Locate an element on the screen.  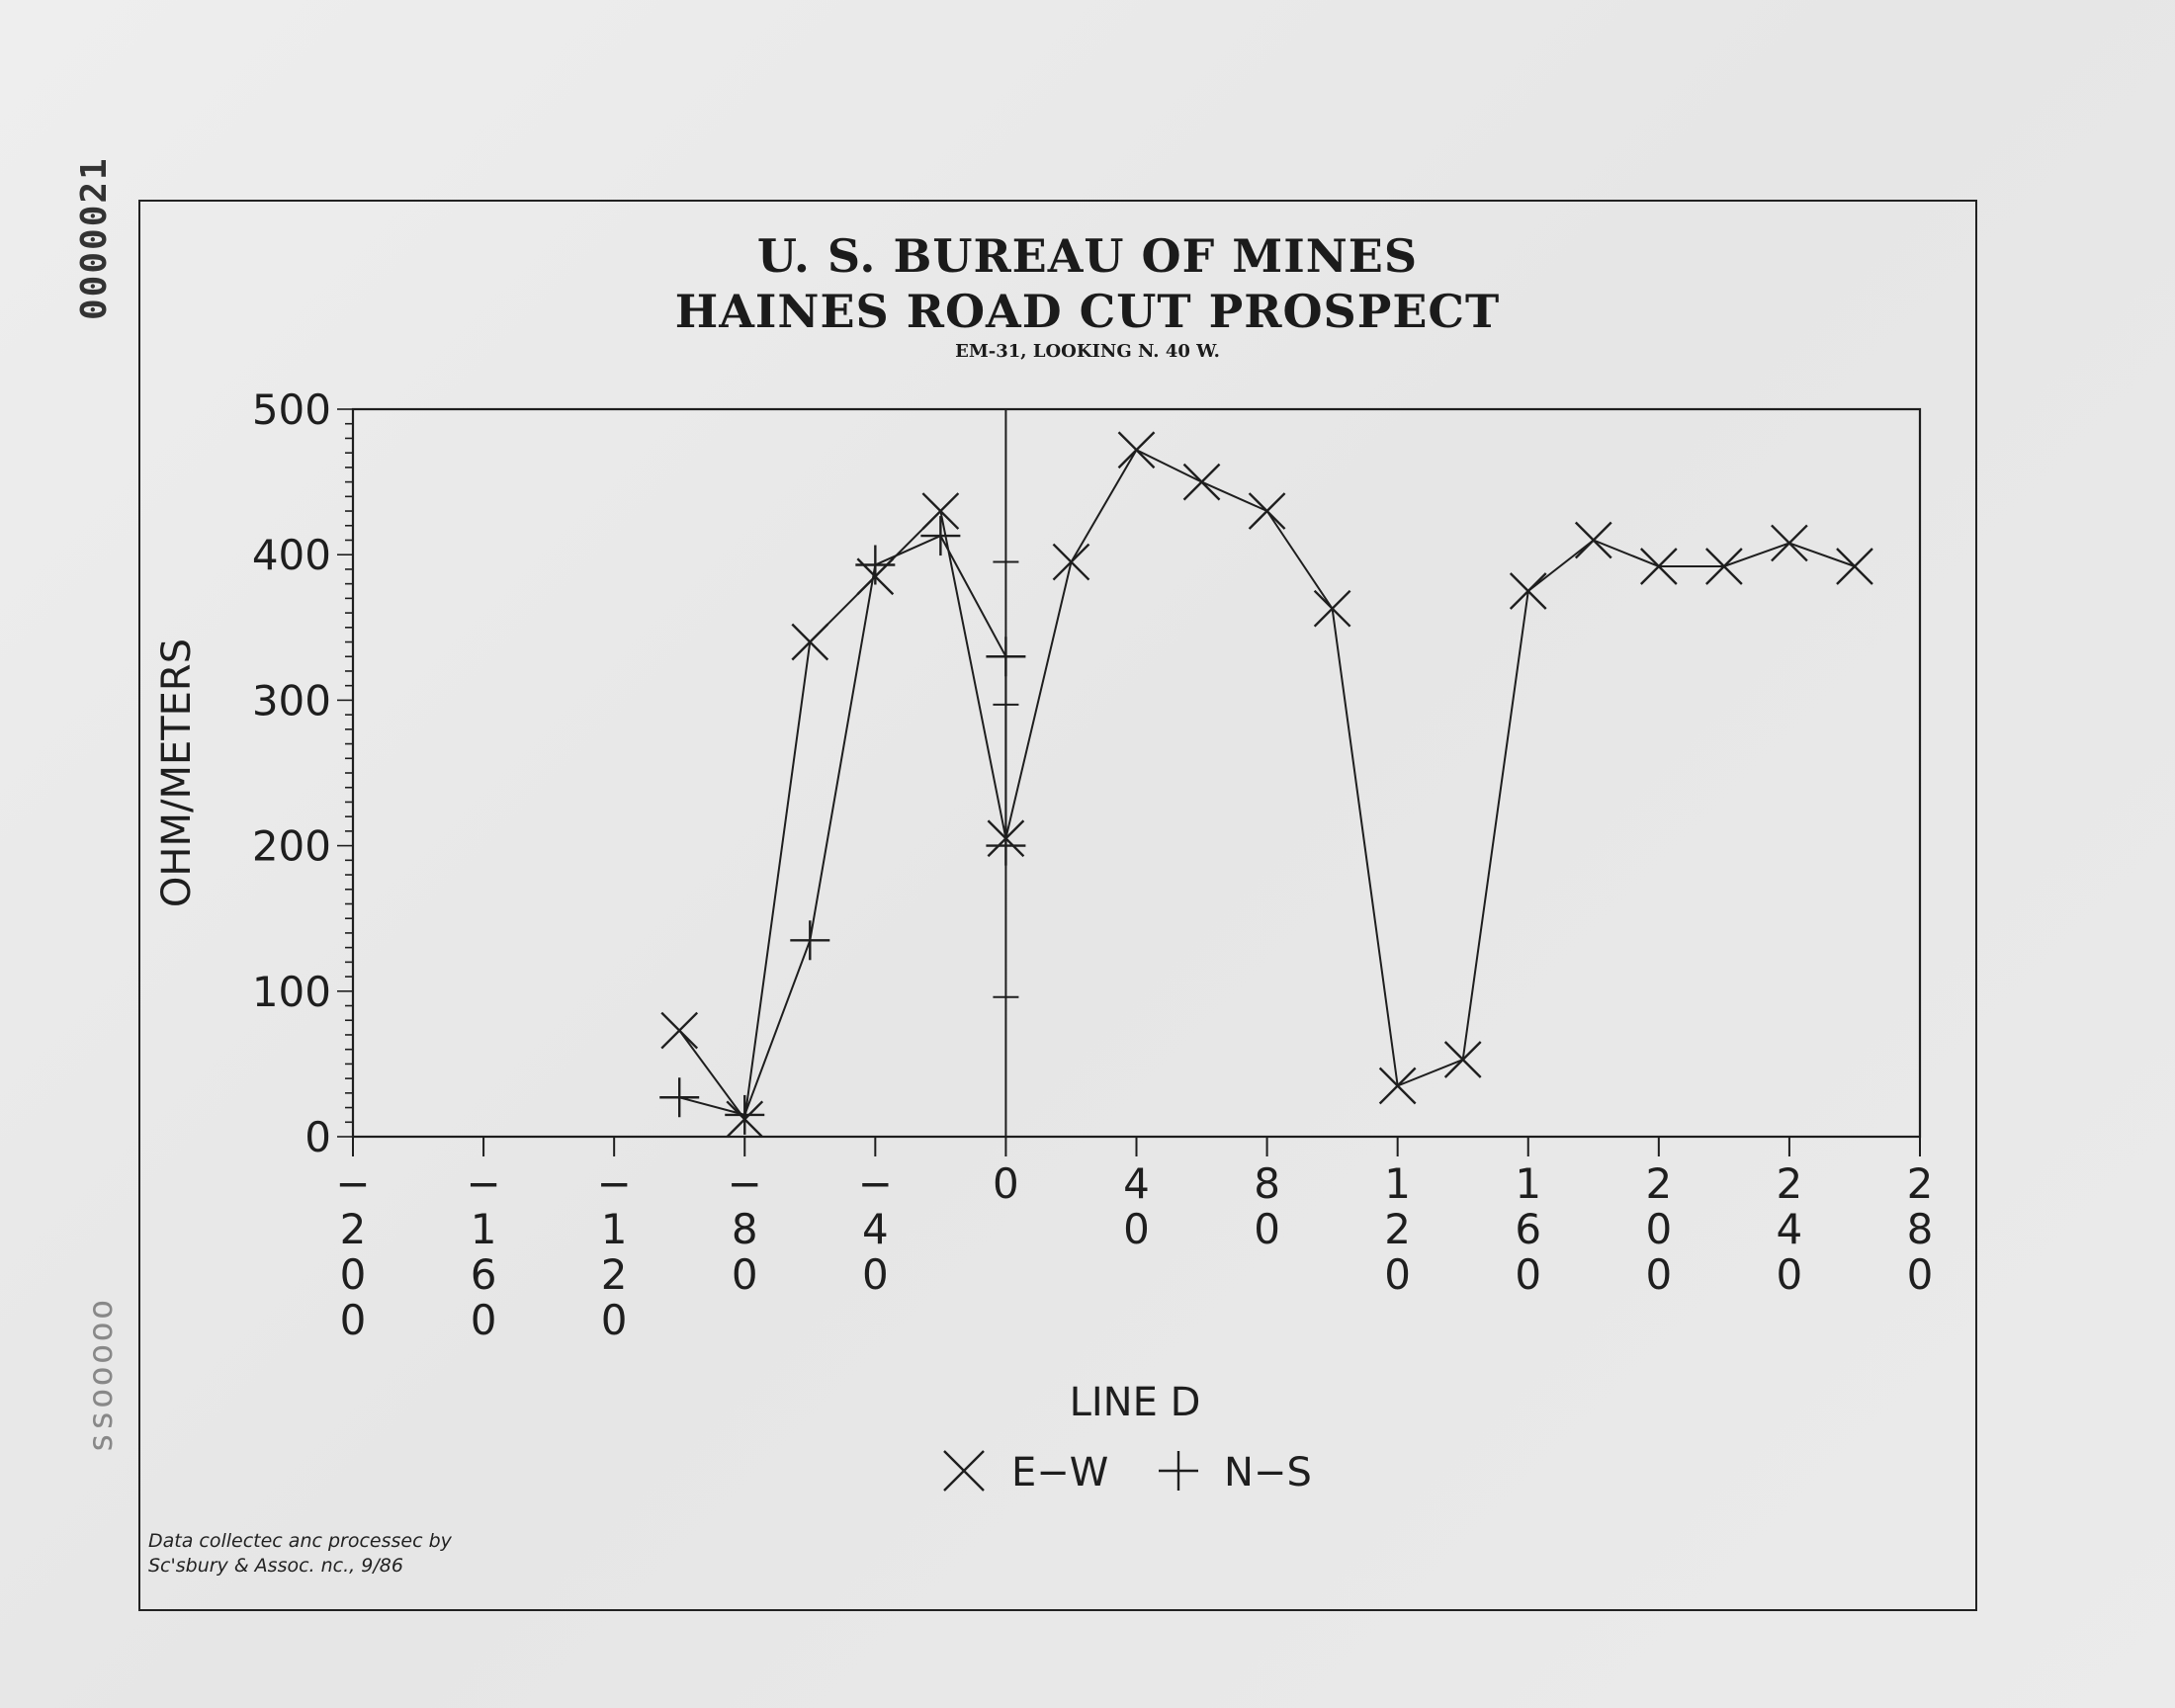
credit-line-1: Data collectec anc processec by is located at coordinates (300, 1541).